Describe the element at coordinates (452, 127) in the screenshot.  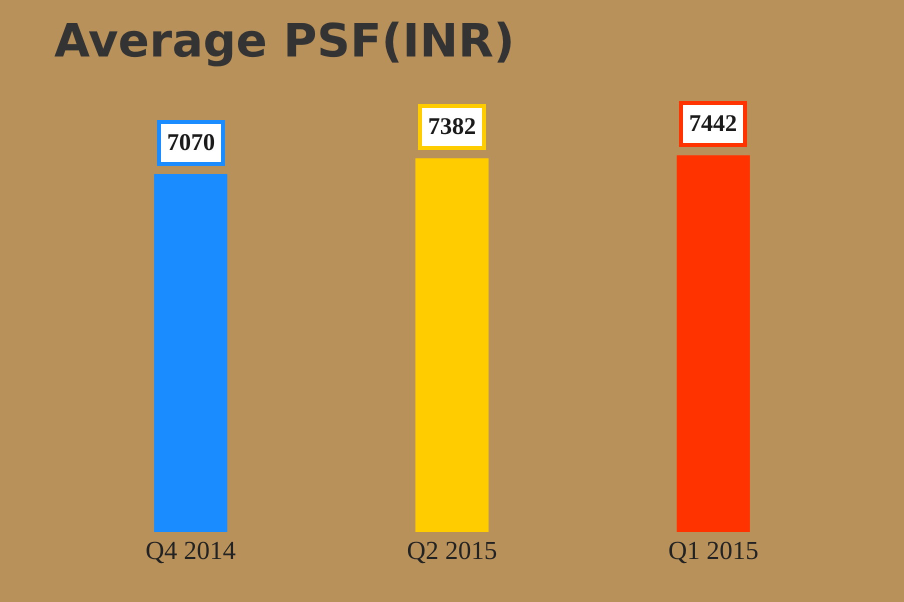
I see `data-label: 7382` at that location.